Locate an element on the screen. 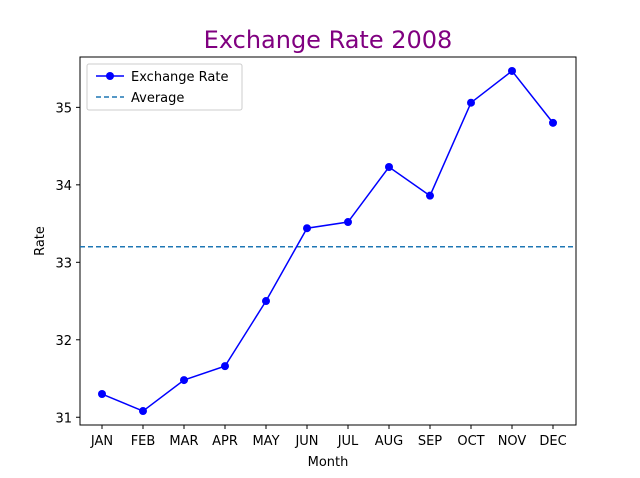 The width and height of the screenshot is (640, 478). legend-label-average: Average is located at coordinates (157, 98).